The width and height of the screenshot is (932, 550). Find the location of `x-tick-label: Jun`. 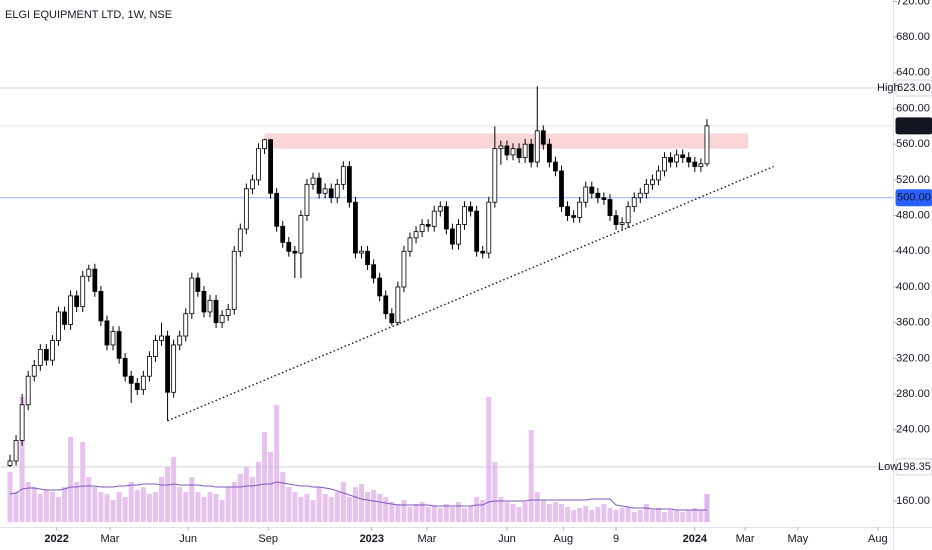

x-tick-label: Jun is located at coordinates (507, 539).